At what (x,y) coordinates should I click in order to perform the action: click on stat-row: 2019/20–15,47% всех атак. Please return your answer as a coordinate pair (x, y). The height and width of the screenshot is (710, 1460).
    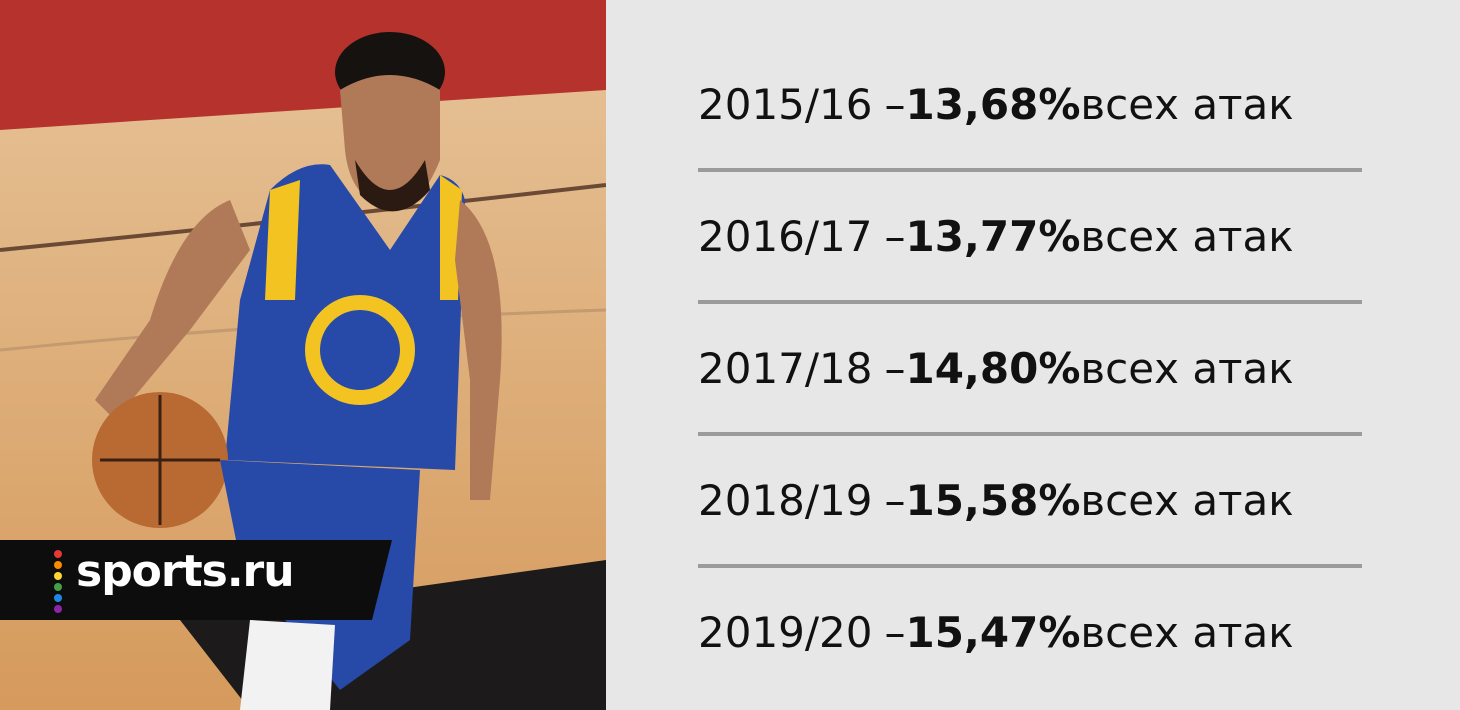
    Looking at the image, I should click on (1030, 632).